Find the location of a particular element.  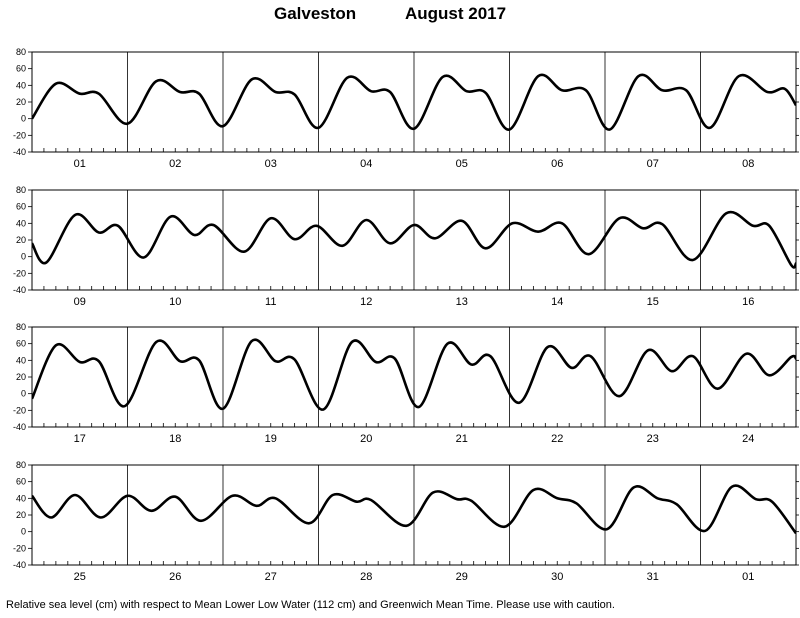

day-label: 21 is located at coordinates (462, 439).